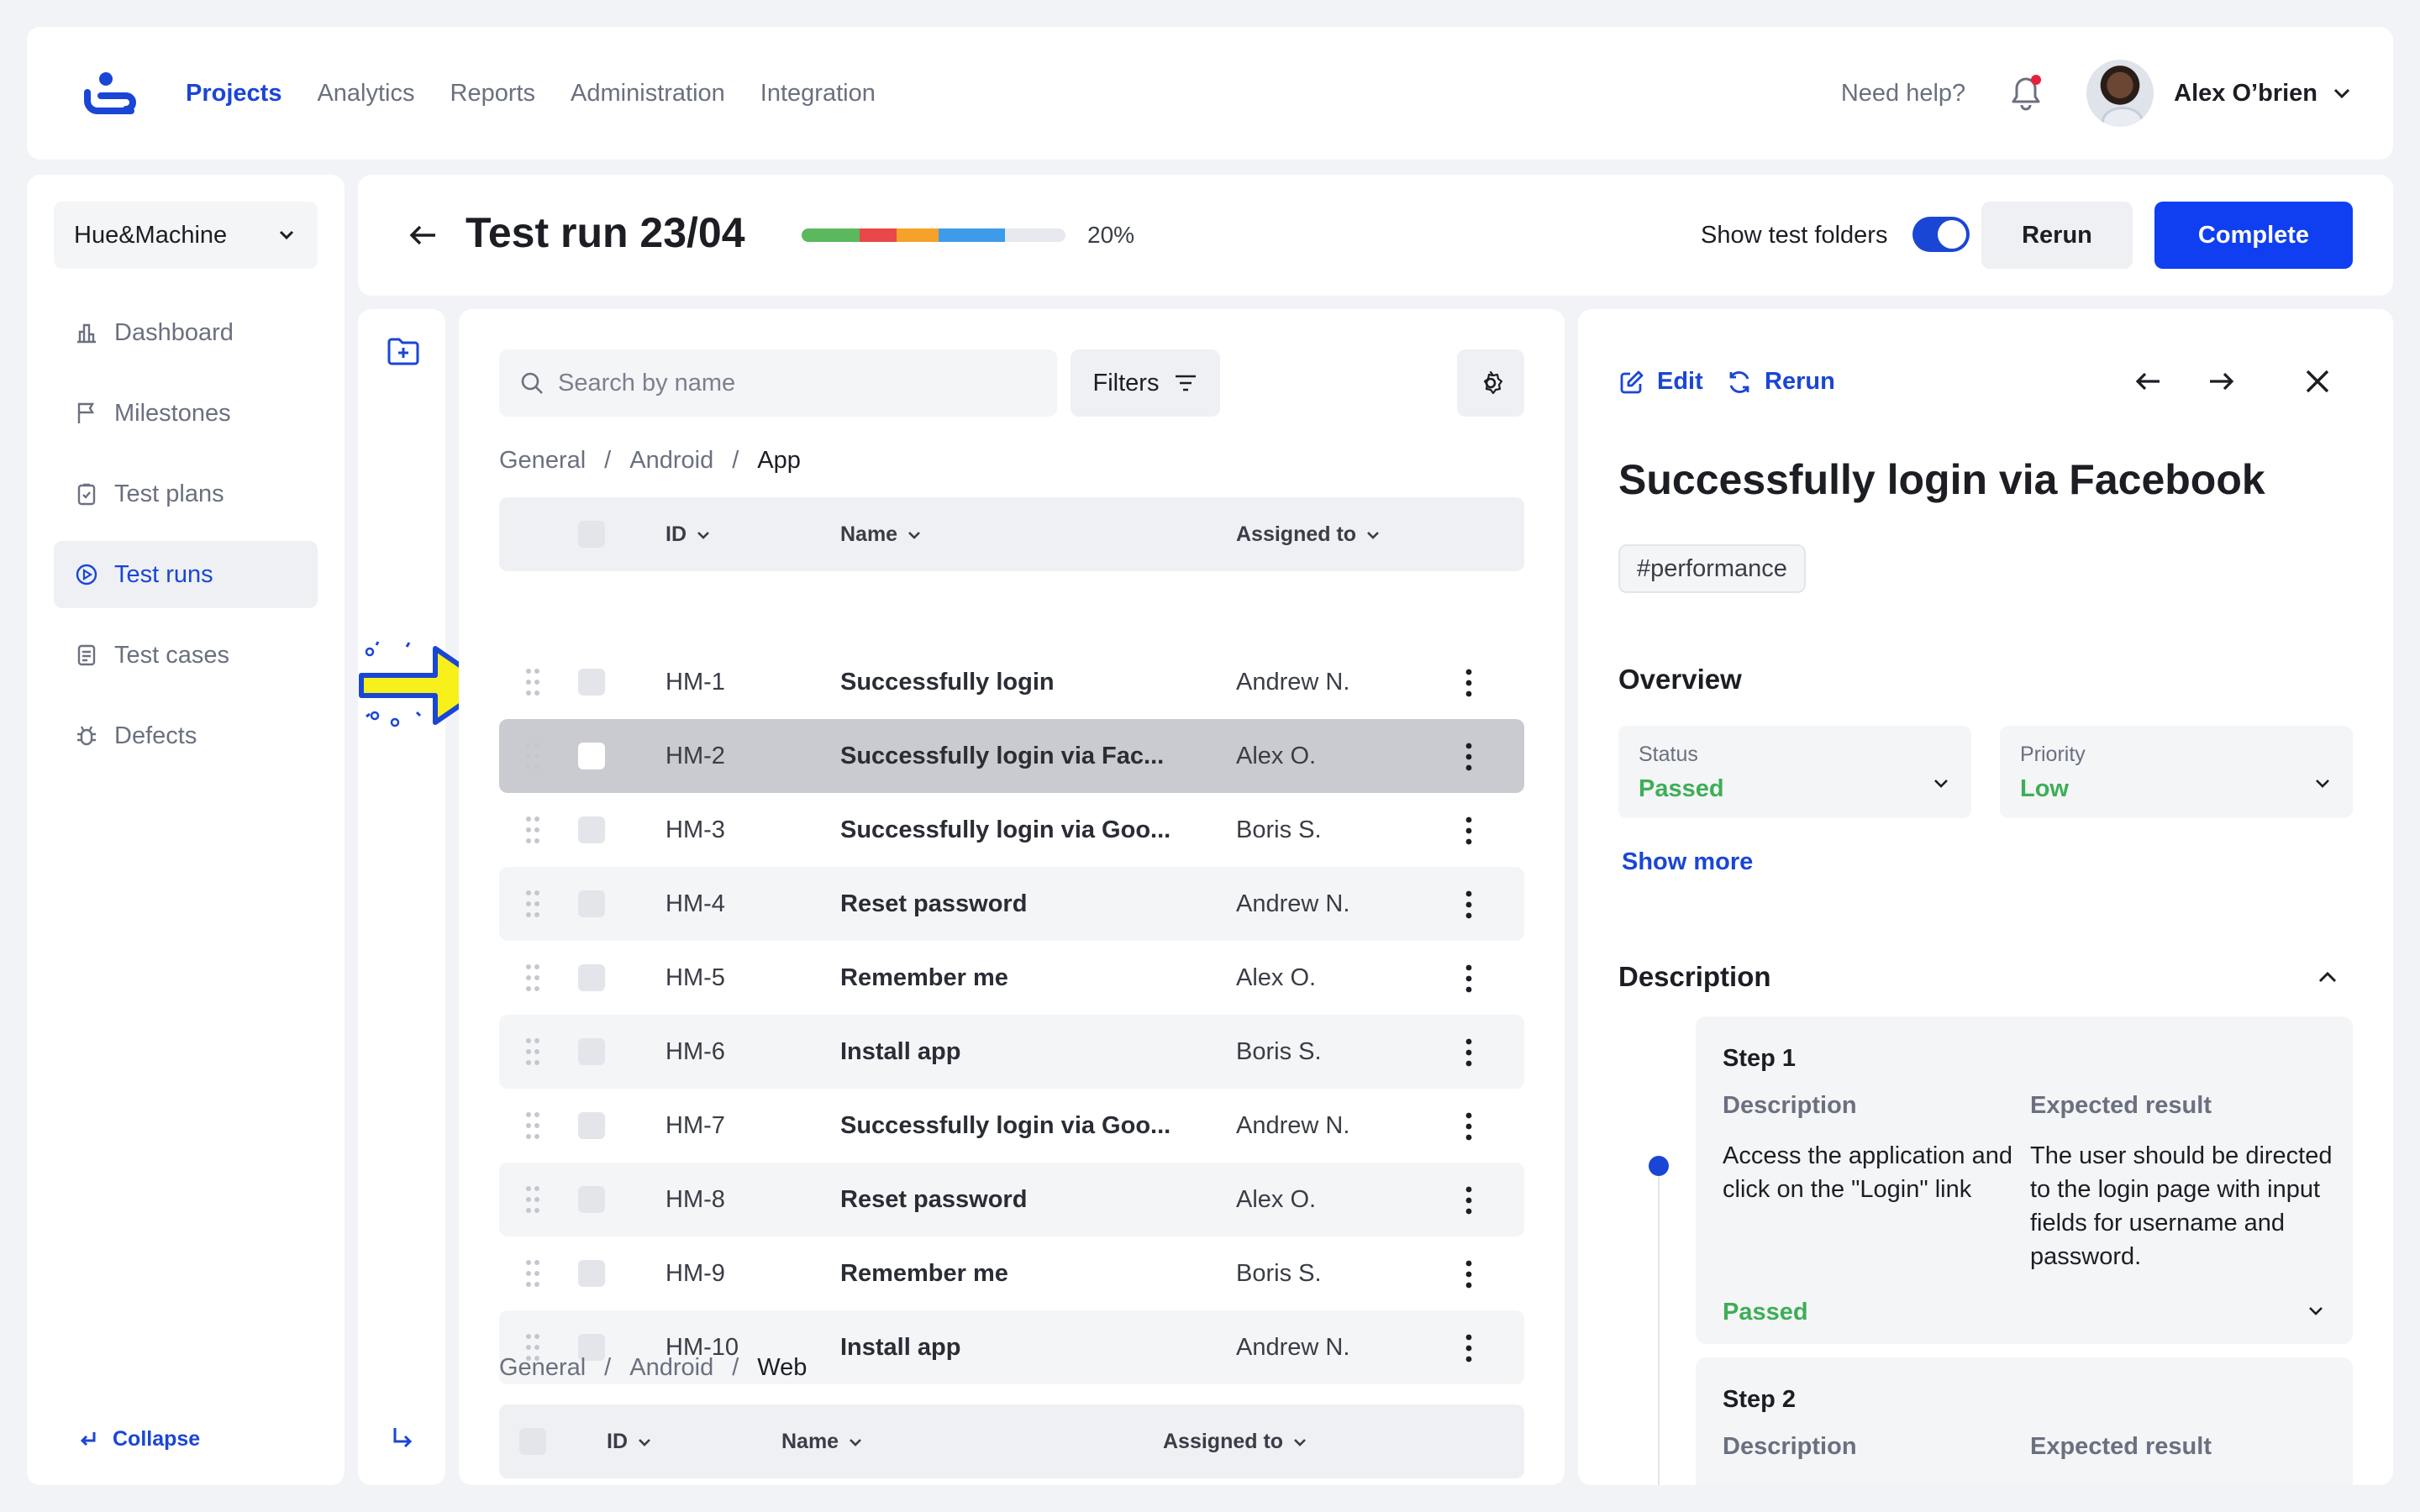 This screenshot has width=2420, height=1512. I want to click on status-select: Status Passed, so click(1795, 772).